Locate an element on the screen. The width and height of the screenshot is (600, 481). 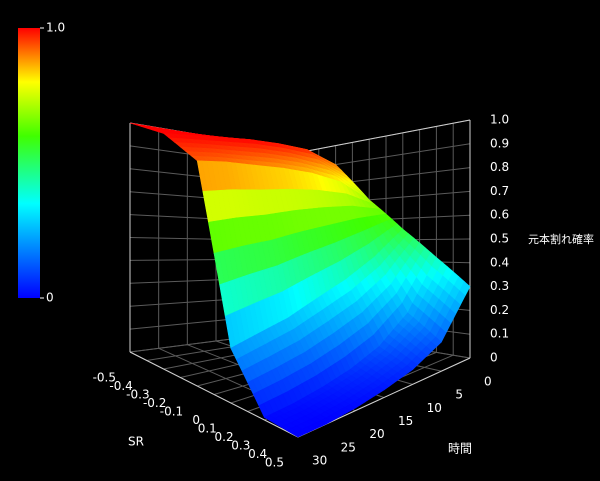
y-tick-label: 20 is located at coordinates (376, 434).